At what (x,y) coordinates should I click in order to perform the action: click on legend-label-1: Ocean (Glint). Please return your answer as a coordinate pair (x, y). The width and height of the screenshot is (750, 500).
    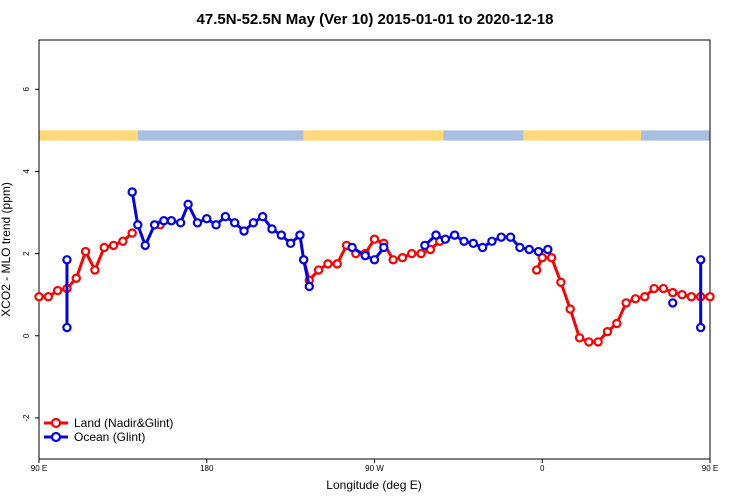
    Looking at the image, I should click on (109, 437).